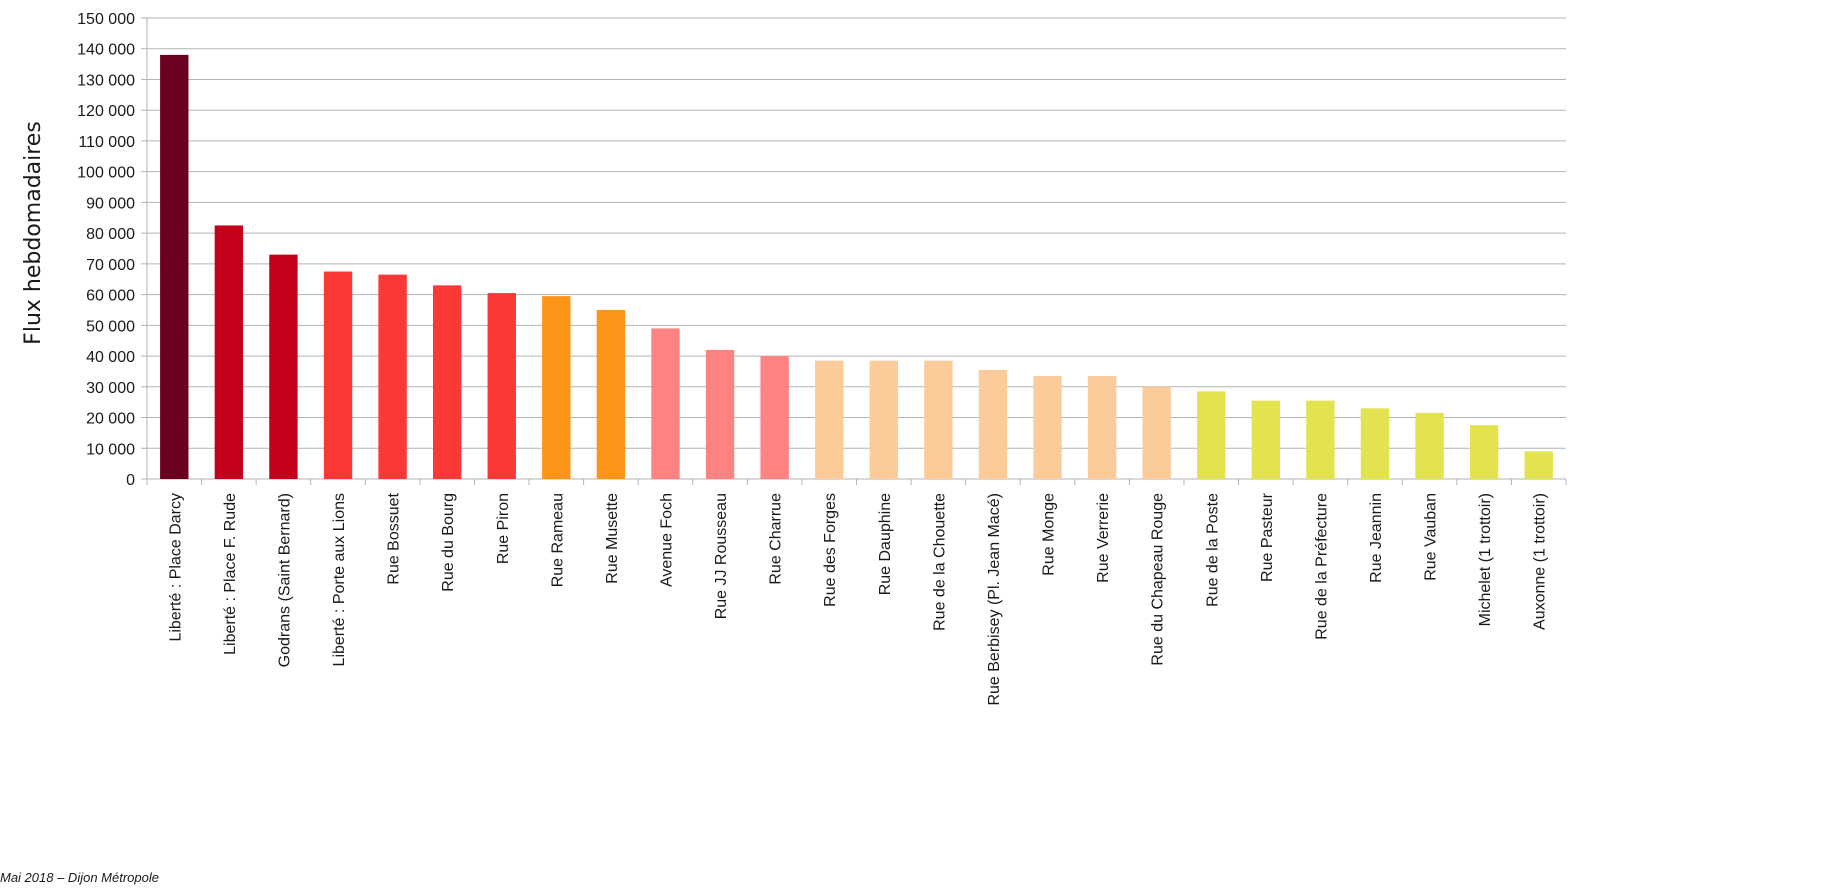 This screenshot has width=1828, height=889. Describe the element at coordinates (666, 540) in the screenshot. I see `category-label: Avenue Foch` at that location.